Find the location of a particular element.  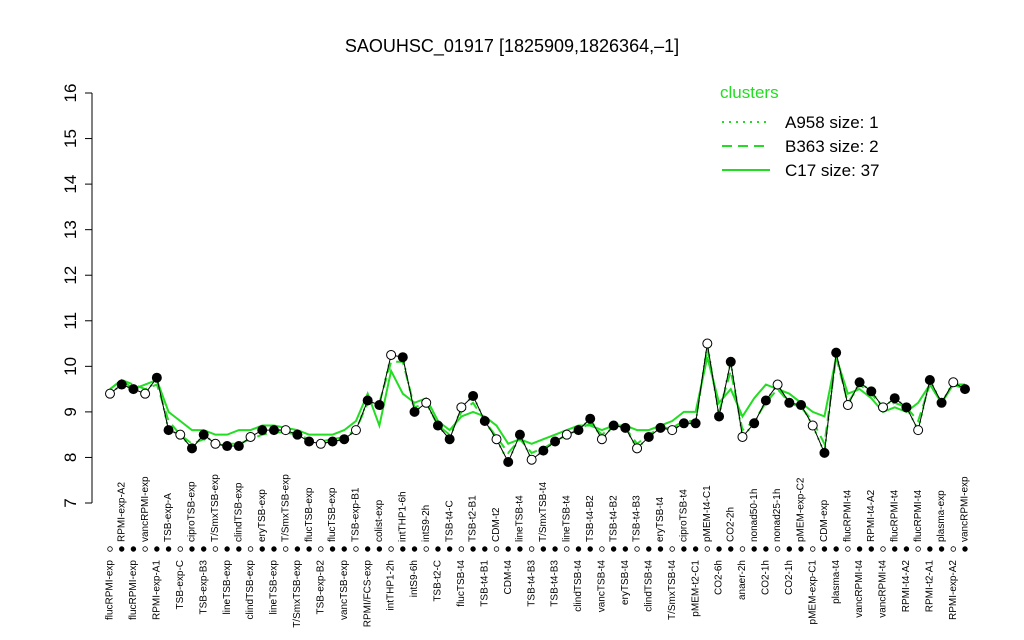

x-tick-label: intS9-6h is located at coordinates (414, 578).